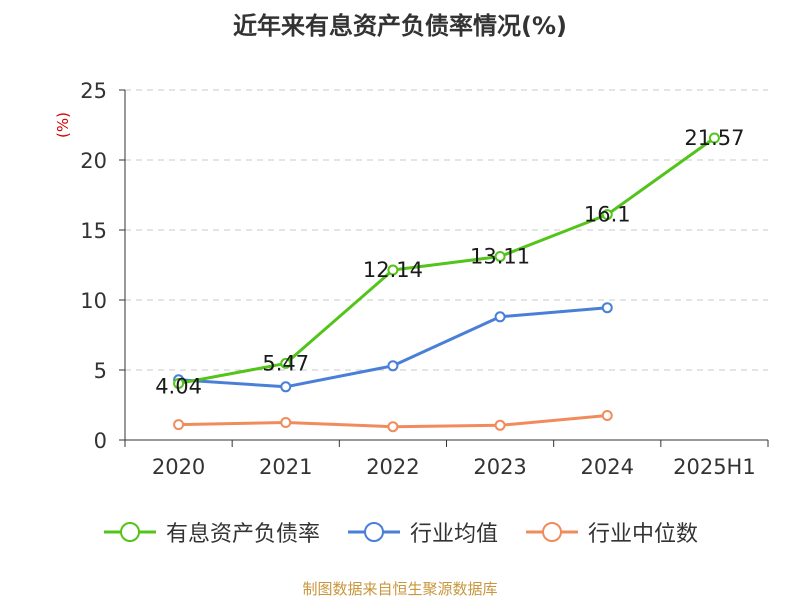 The width and height of the screenshot is (800, 600). I want to click on data-label: 12.14, so click(393, 270).